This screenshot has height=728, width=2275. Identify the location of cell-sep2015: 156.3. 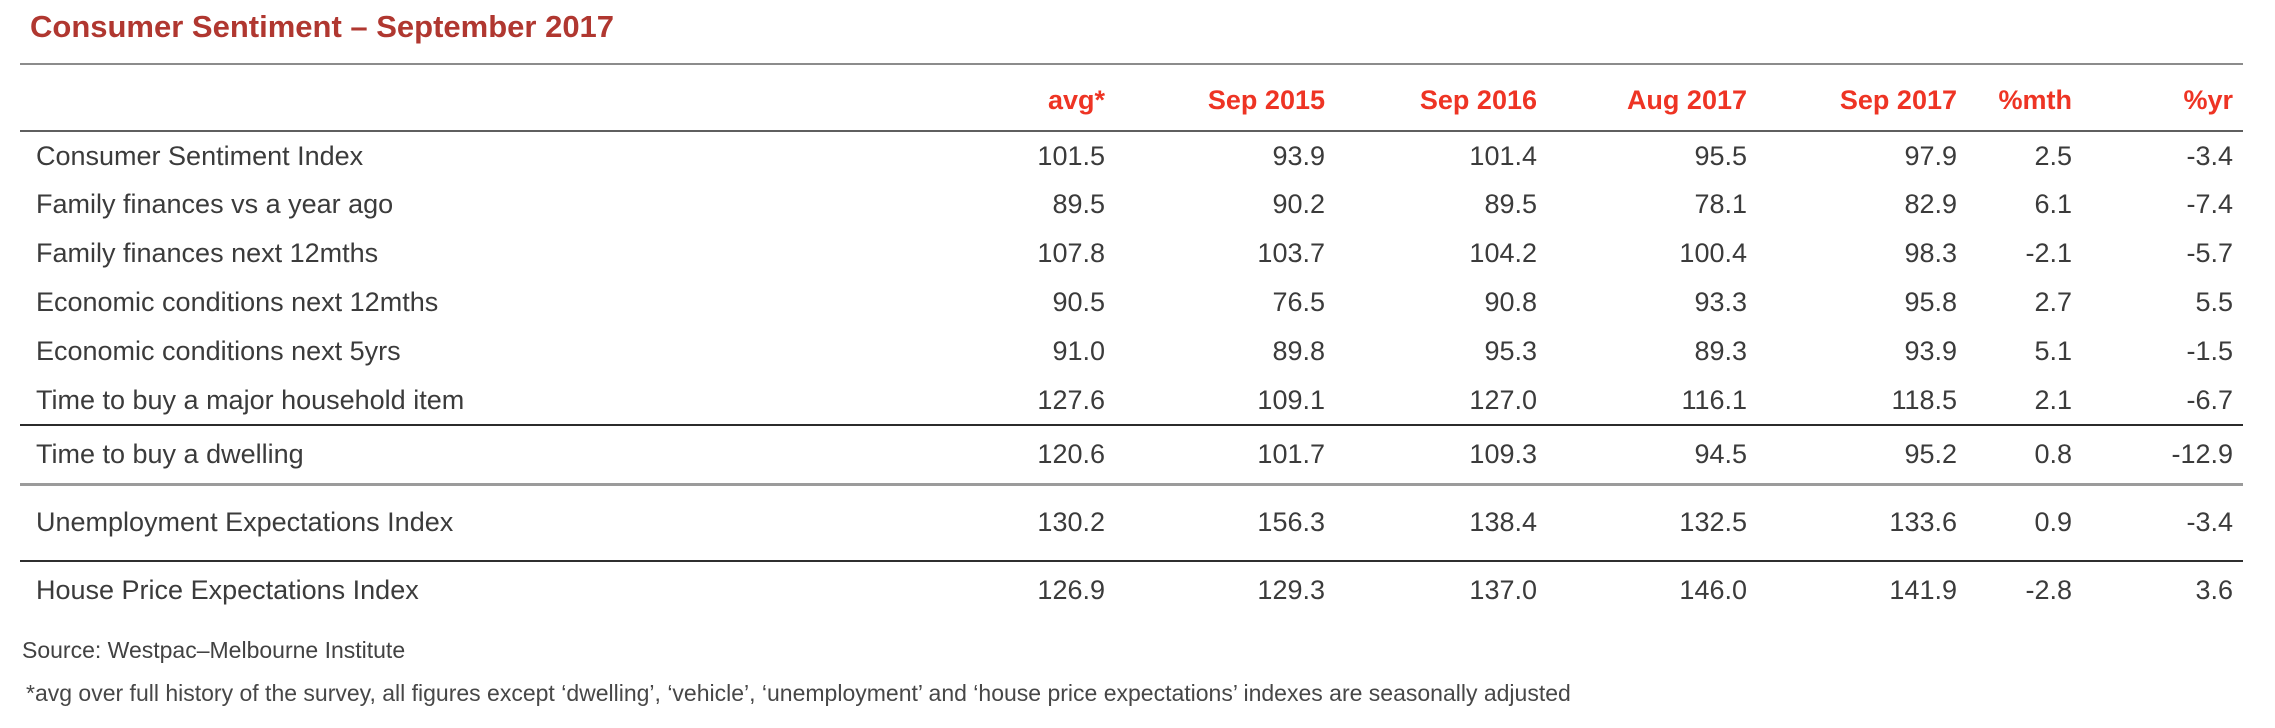
(1215, 521).